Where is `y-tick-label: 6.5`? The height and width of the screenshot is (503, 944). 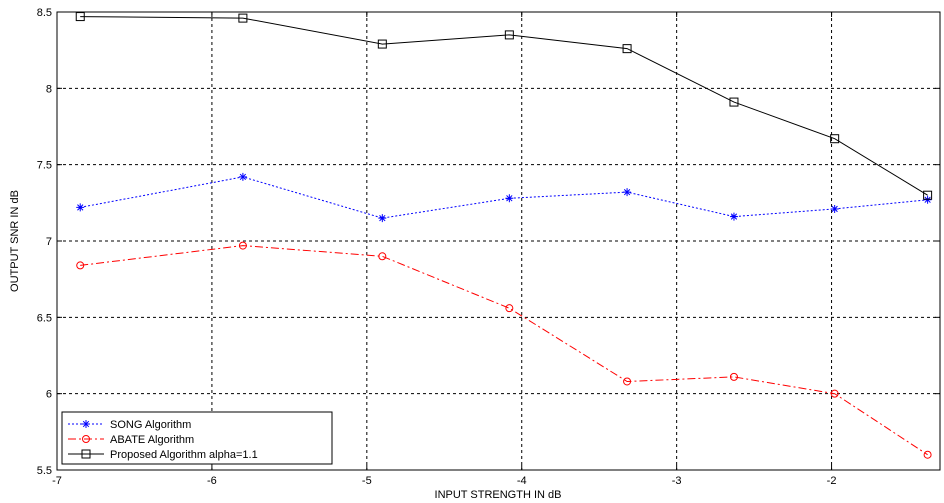
y-tick-label: 6.5 is located at coordinates (44, 318).